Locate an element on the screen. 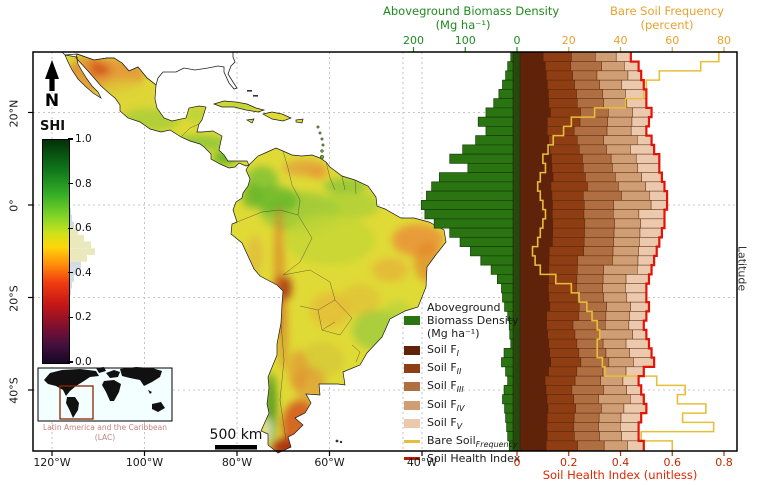  legend-item-label: Soil FII is located at coordinates (444, 369).